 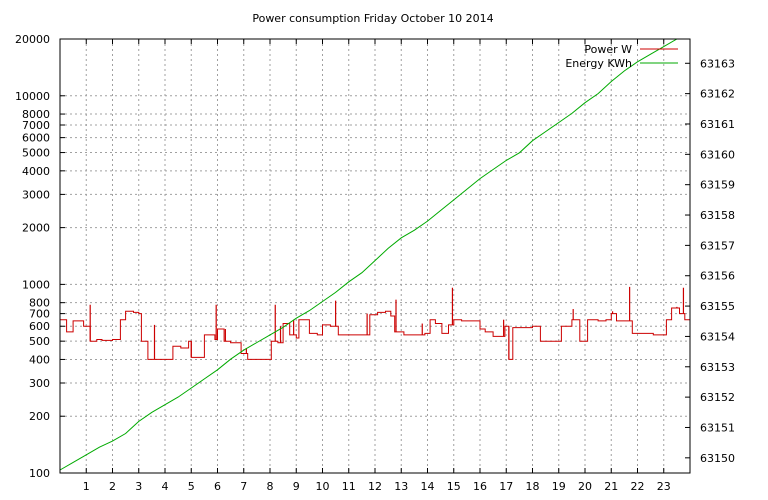 I want to click on legend: Power W Energy KWh, so click(x=621, y=56).